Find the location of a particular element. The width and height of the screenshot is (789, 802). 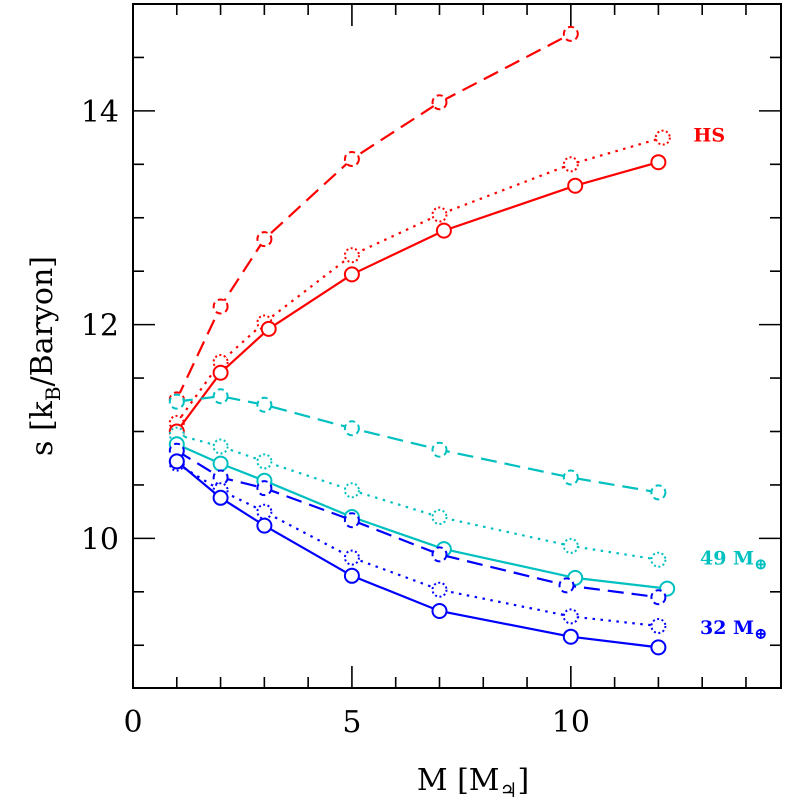

y-tick-label: 12 is located at coordinates (100, 326).